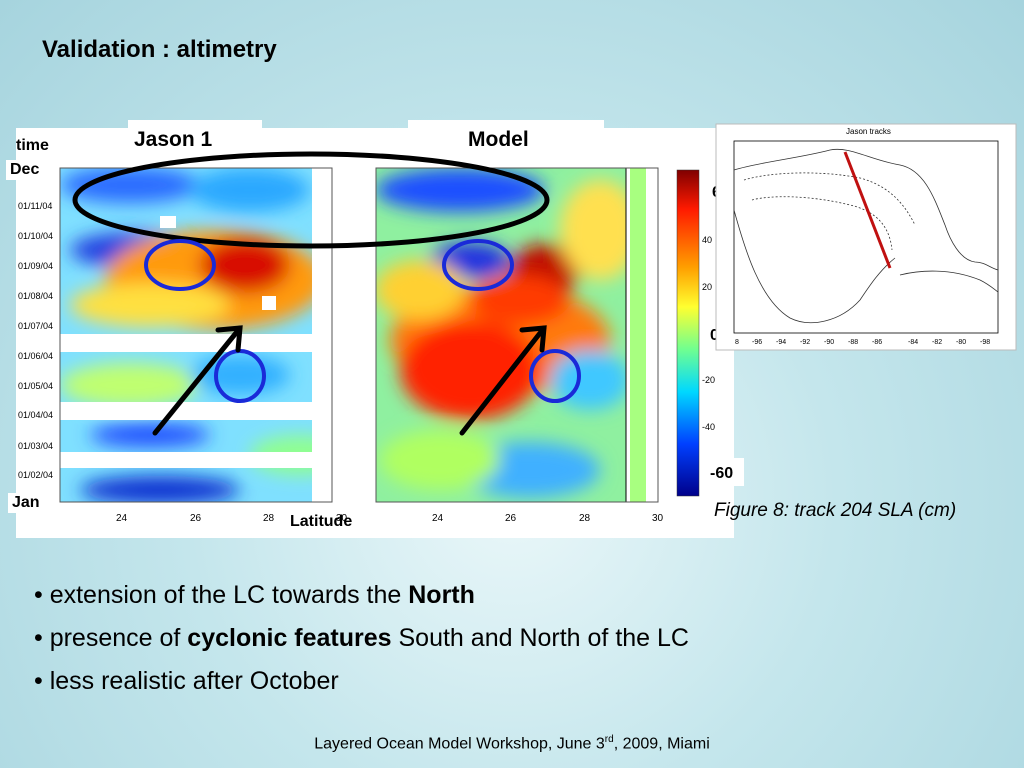  I want to click on colorbar-label-mid: 0, so click(714, 335).